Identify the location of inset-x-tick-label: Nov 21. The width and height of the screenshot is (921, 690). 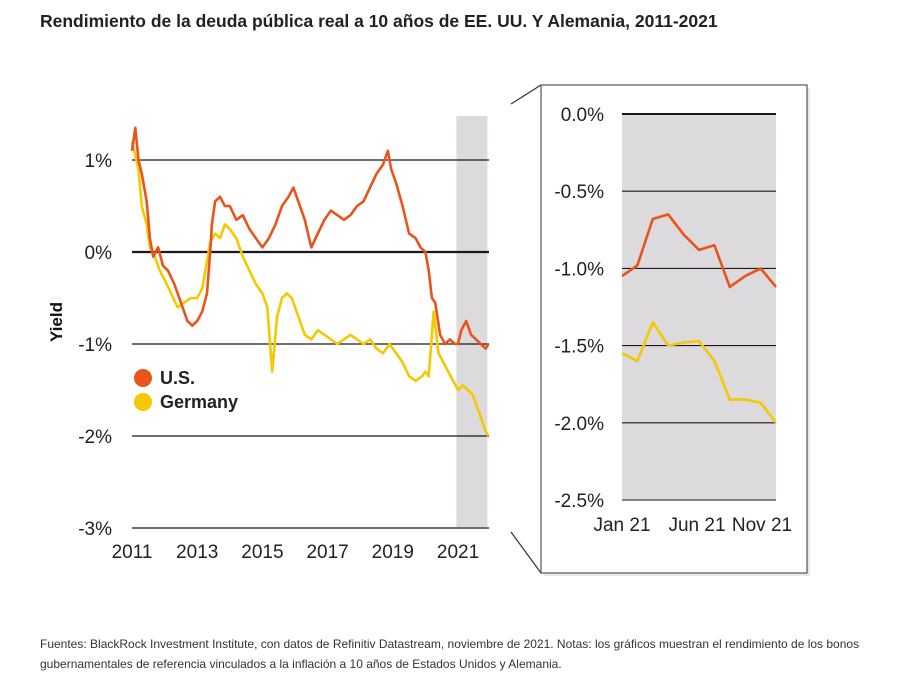
(762, 525).